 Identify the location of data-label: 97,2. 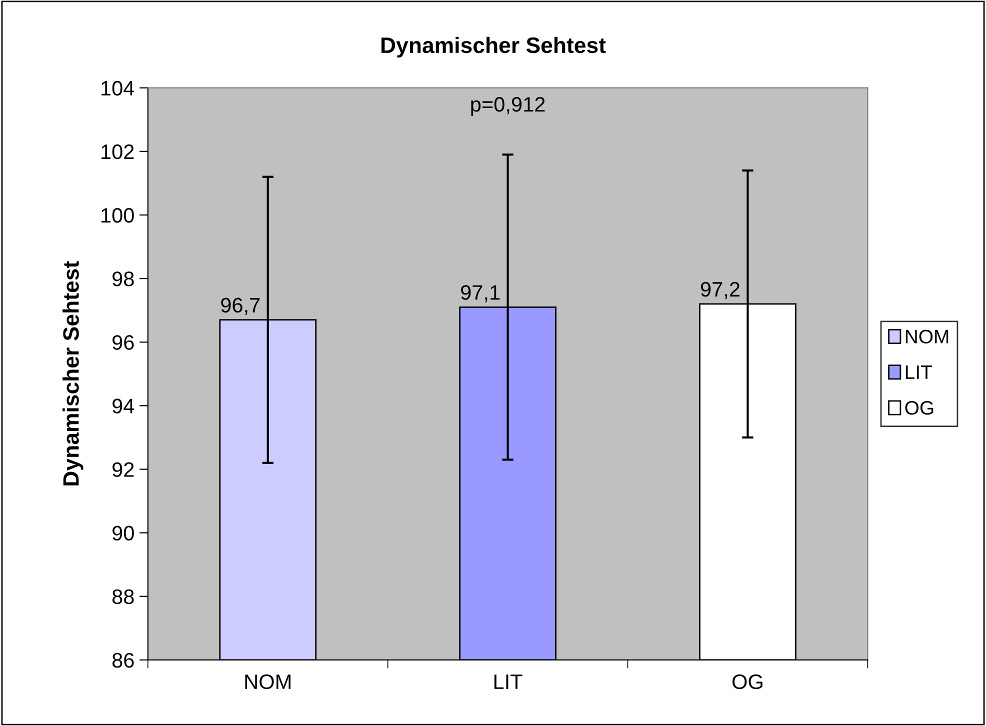
(720, 291).